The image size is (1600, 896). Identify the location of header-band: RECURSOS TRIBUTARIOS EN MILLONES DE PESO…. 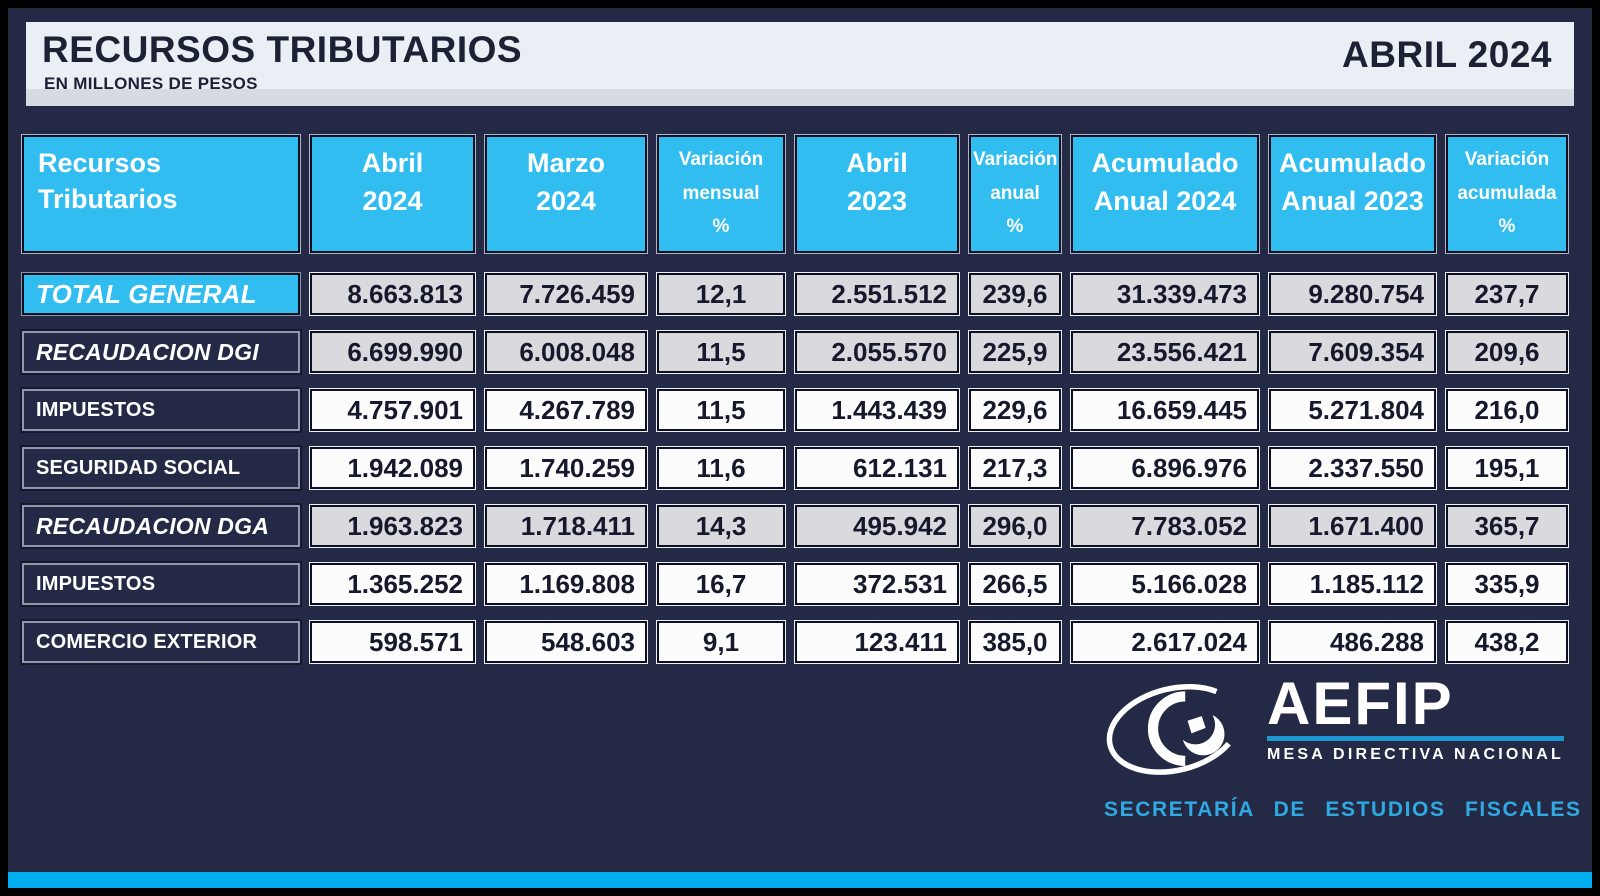
(800, 64).